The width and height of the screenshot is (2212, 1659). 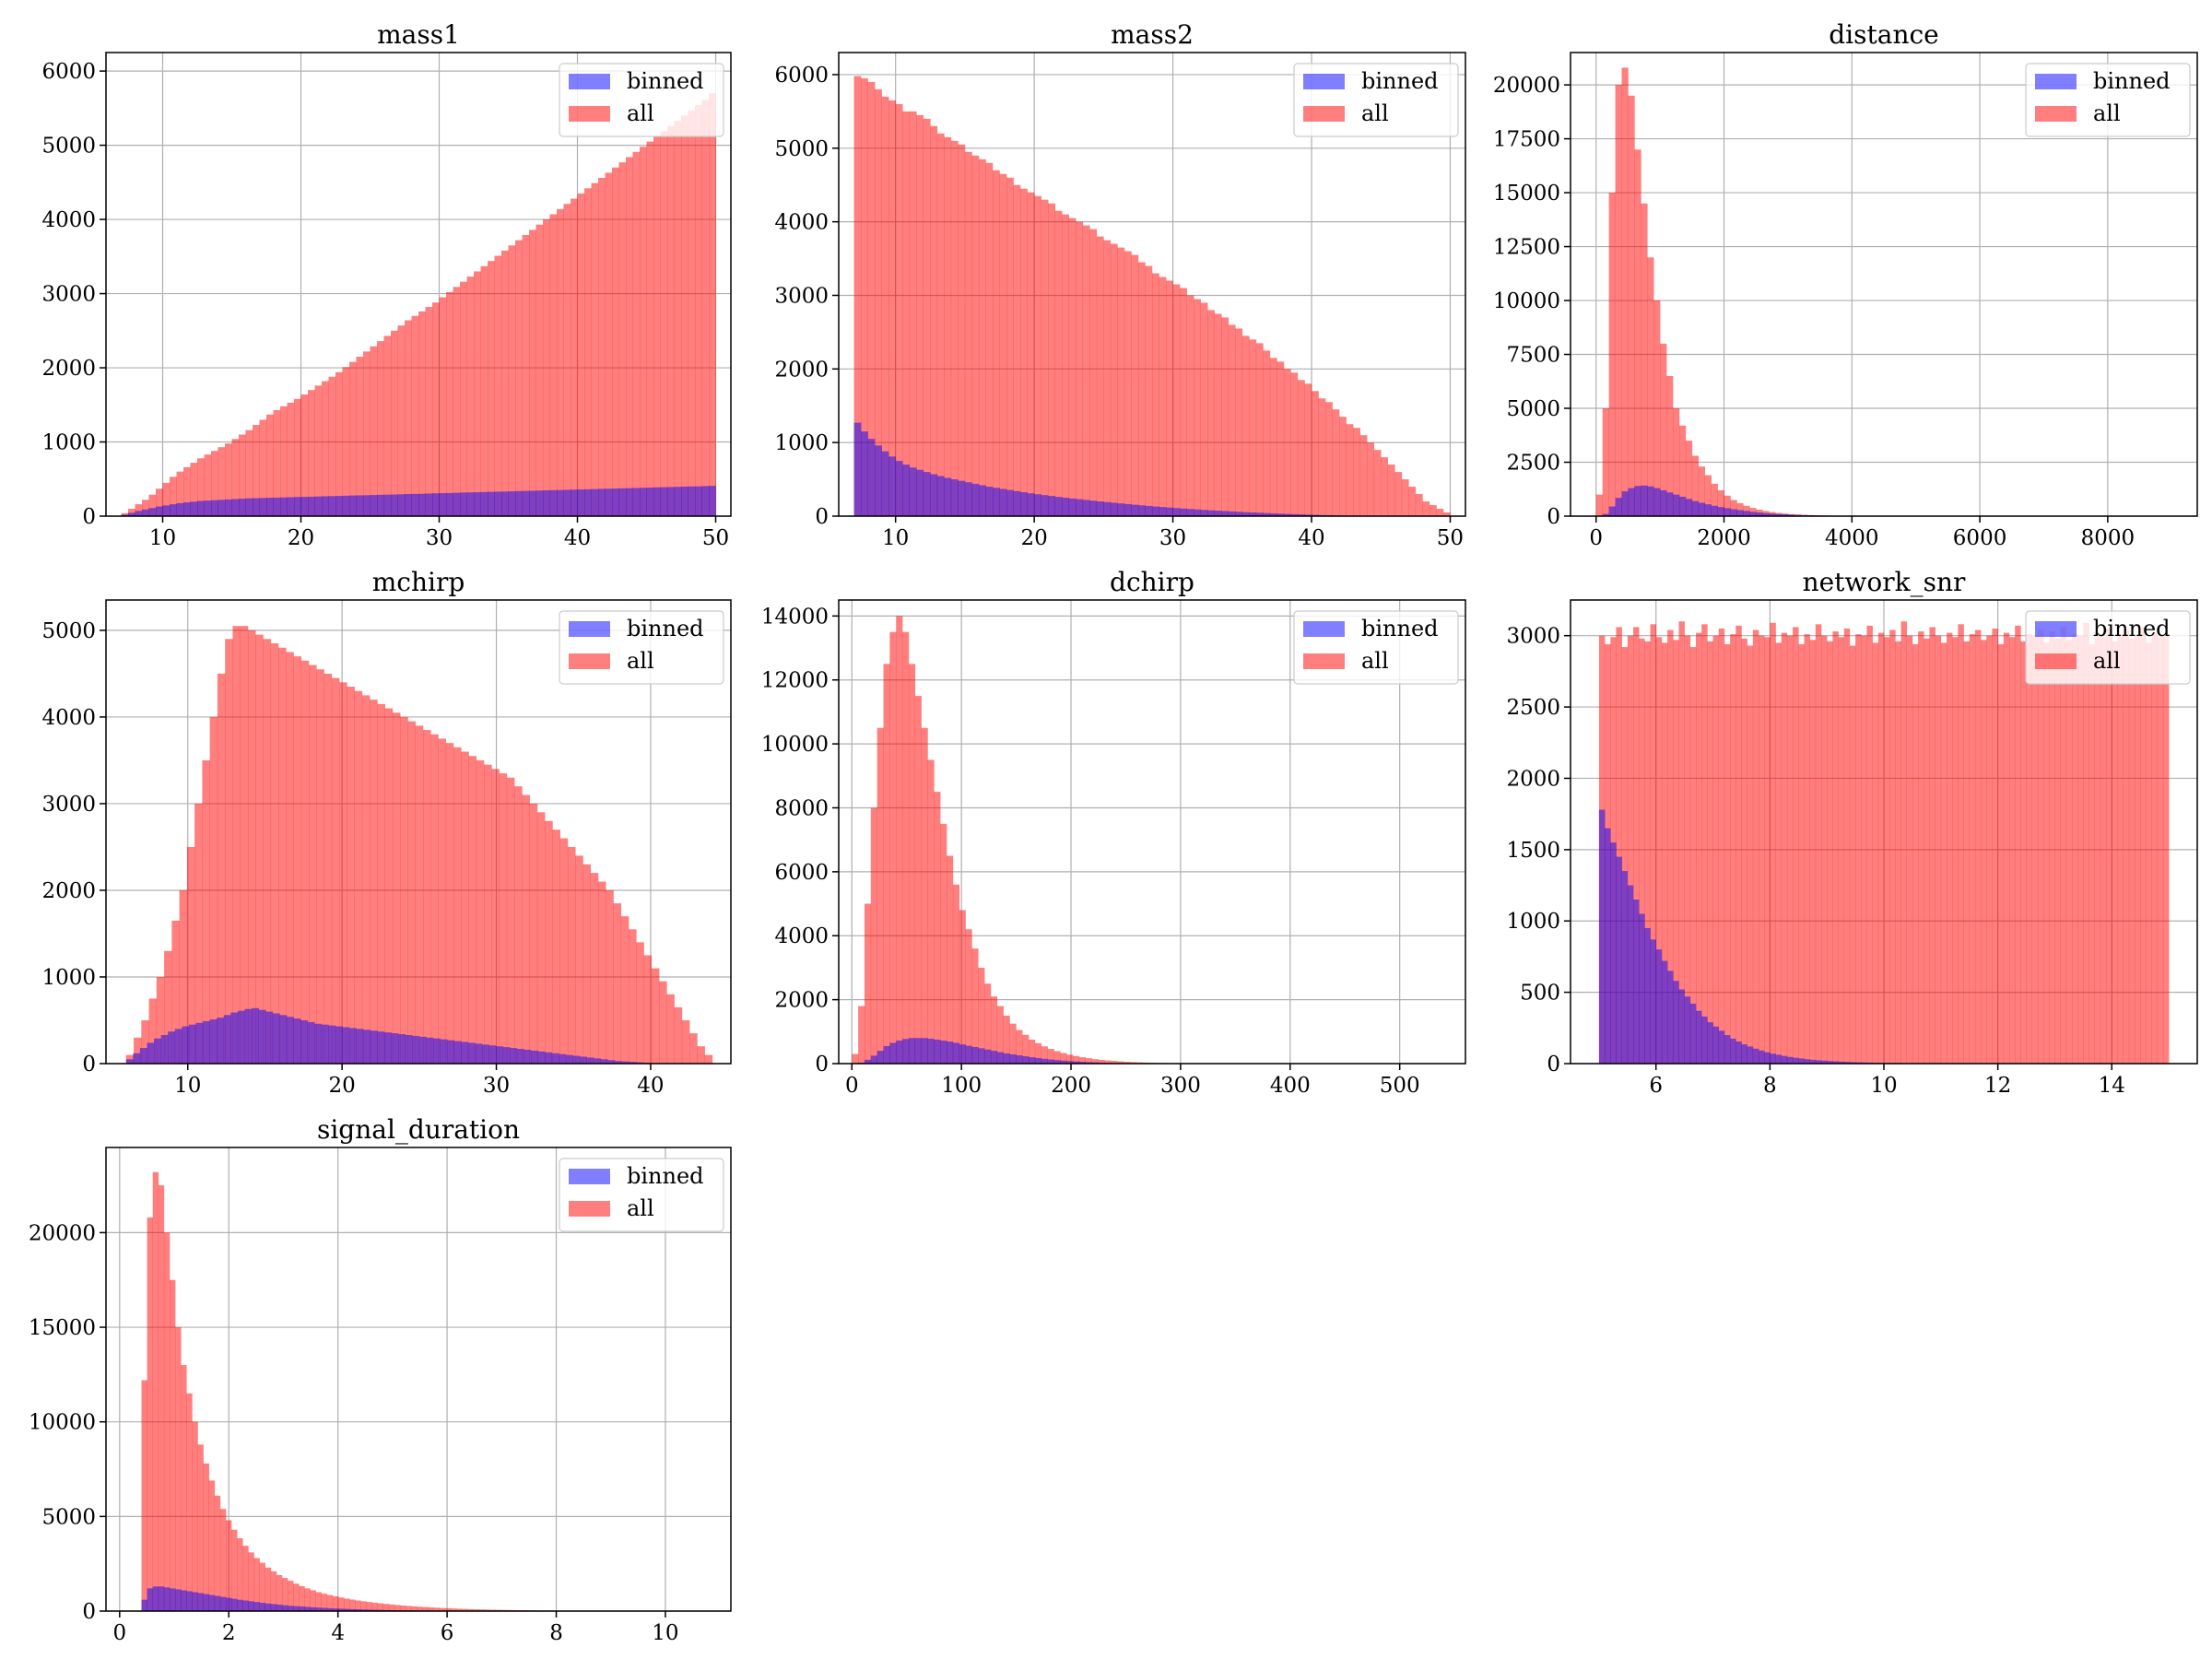 What do you see at coordinates (1883, 1086) in the screenshot?
I see `x-tick-label: 10` at bounding box center [1883, 1086].